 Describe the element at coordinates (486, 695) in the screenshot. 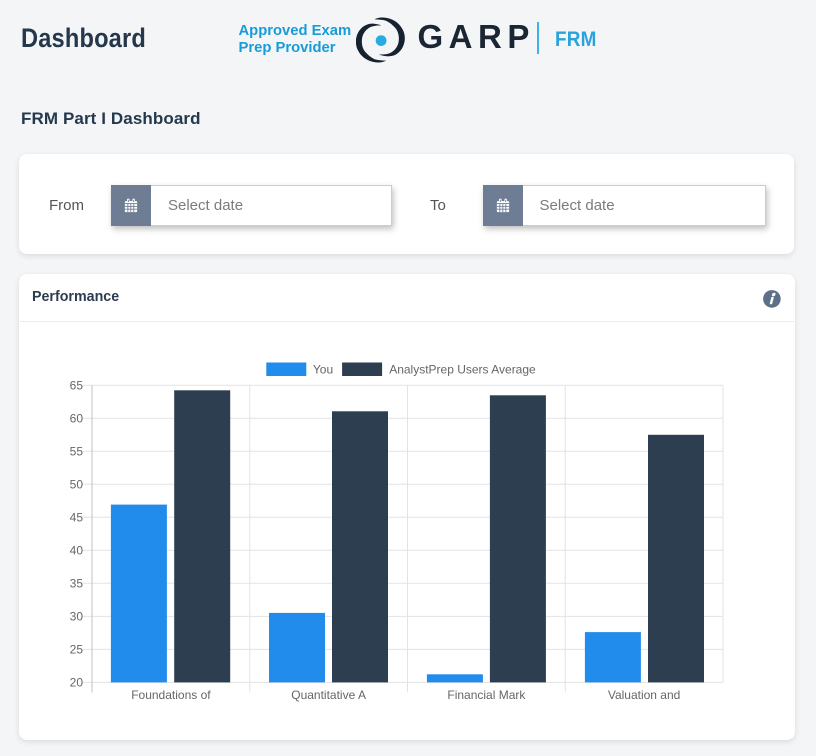

I see `svg-text: Financial Mark` at that location.